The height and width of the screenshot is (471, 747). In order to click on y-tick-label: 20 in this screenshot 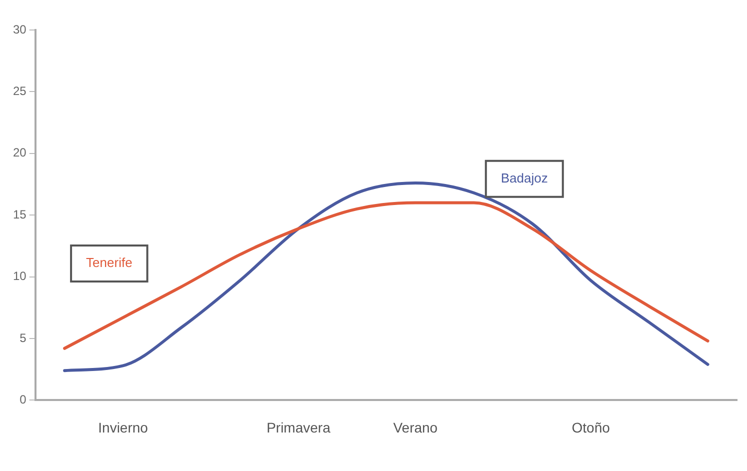, I will do `click(19, 153)`.